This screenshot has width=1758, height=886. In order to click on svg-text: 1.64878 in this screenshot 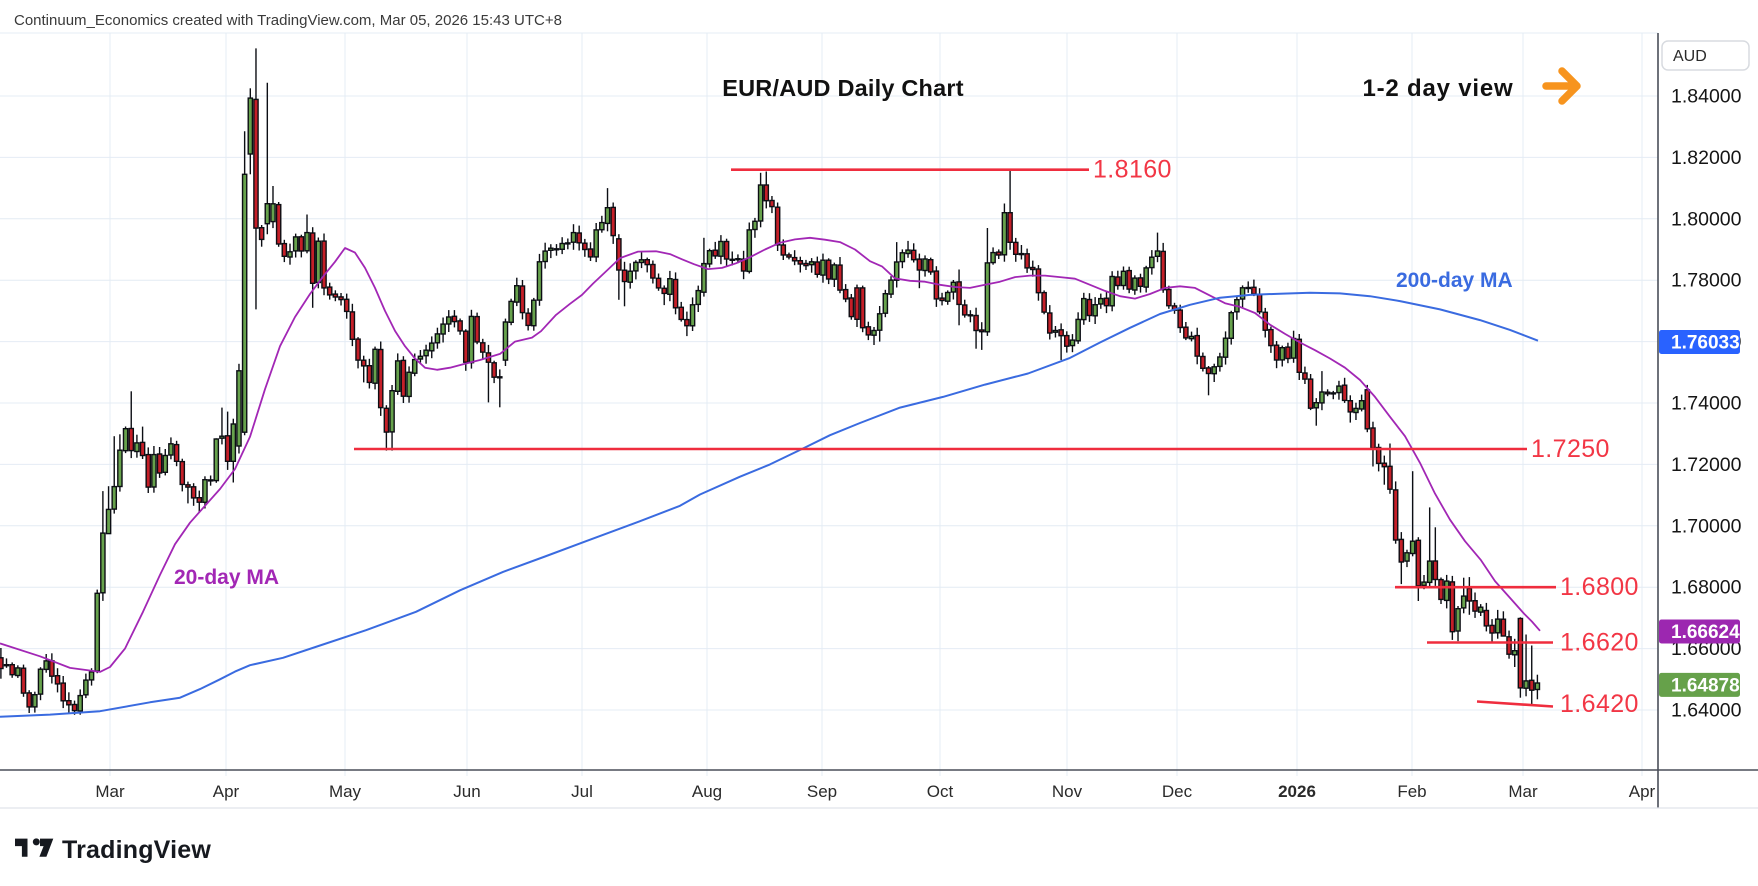, I will do `click(1705, 685)`.